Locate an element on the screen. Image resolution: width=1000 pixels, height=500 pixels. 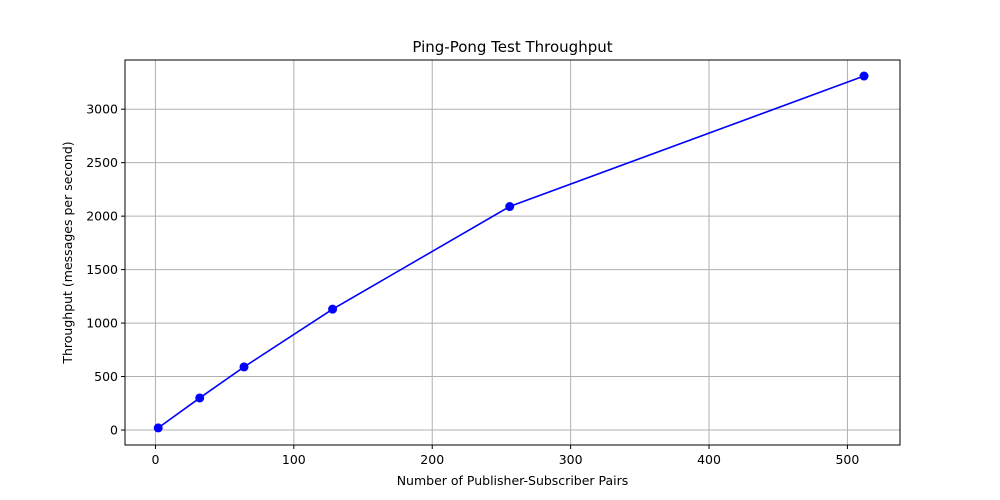
x-axis-label: Number of Publisher-Subscriber Pairs is located at coordinates (513, 480).